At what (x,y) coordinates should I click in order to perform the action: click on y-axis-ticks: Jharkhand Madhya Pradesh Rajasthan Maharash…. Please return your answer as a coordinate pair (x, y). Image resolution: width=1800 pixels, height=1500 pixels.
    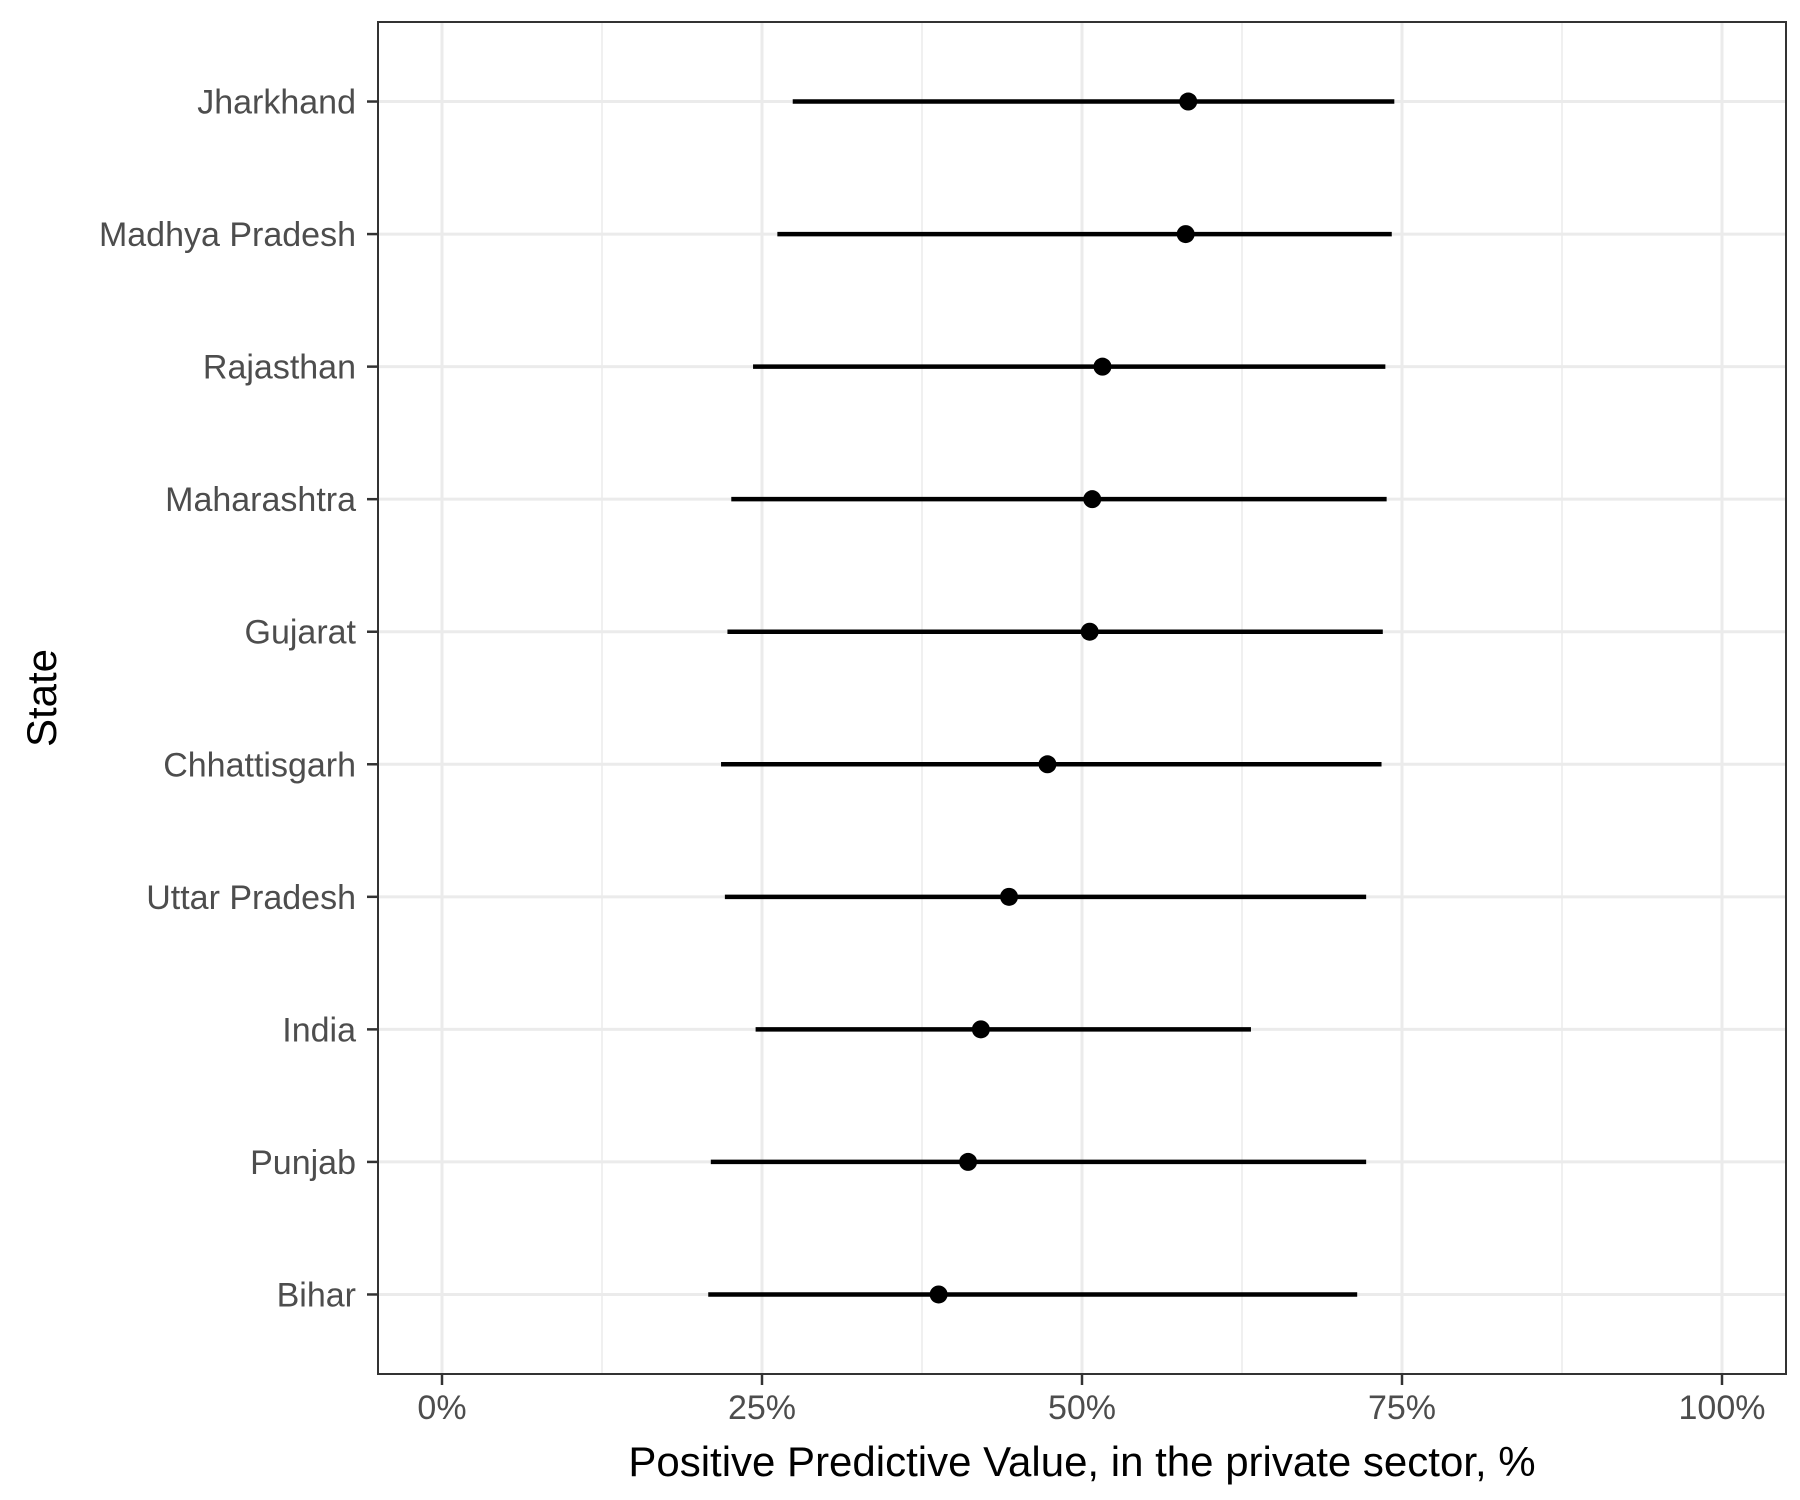
    Looking at the image, I should click on (238, 699).